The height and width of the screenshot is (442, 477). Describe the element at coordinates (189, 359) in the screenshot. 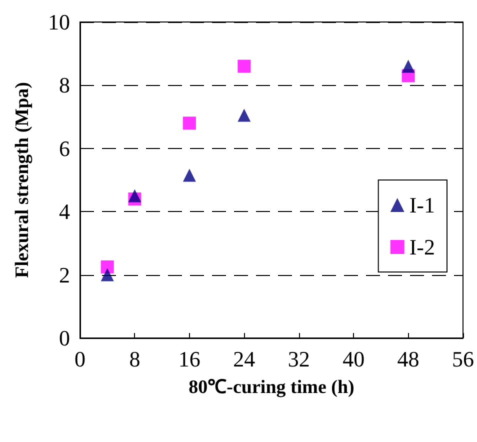

I see `x-tick-label: 16` at that location.